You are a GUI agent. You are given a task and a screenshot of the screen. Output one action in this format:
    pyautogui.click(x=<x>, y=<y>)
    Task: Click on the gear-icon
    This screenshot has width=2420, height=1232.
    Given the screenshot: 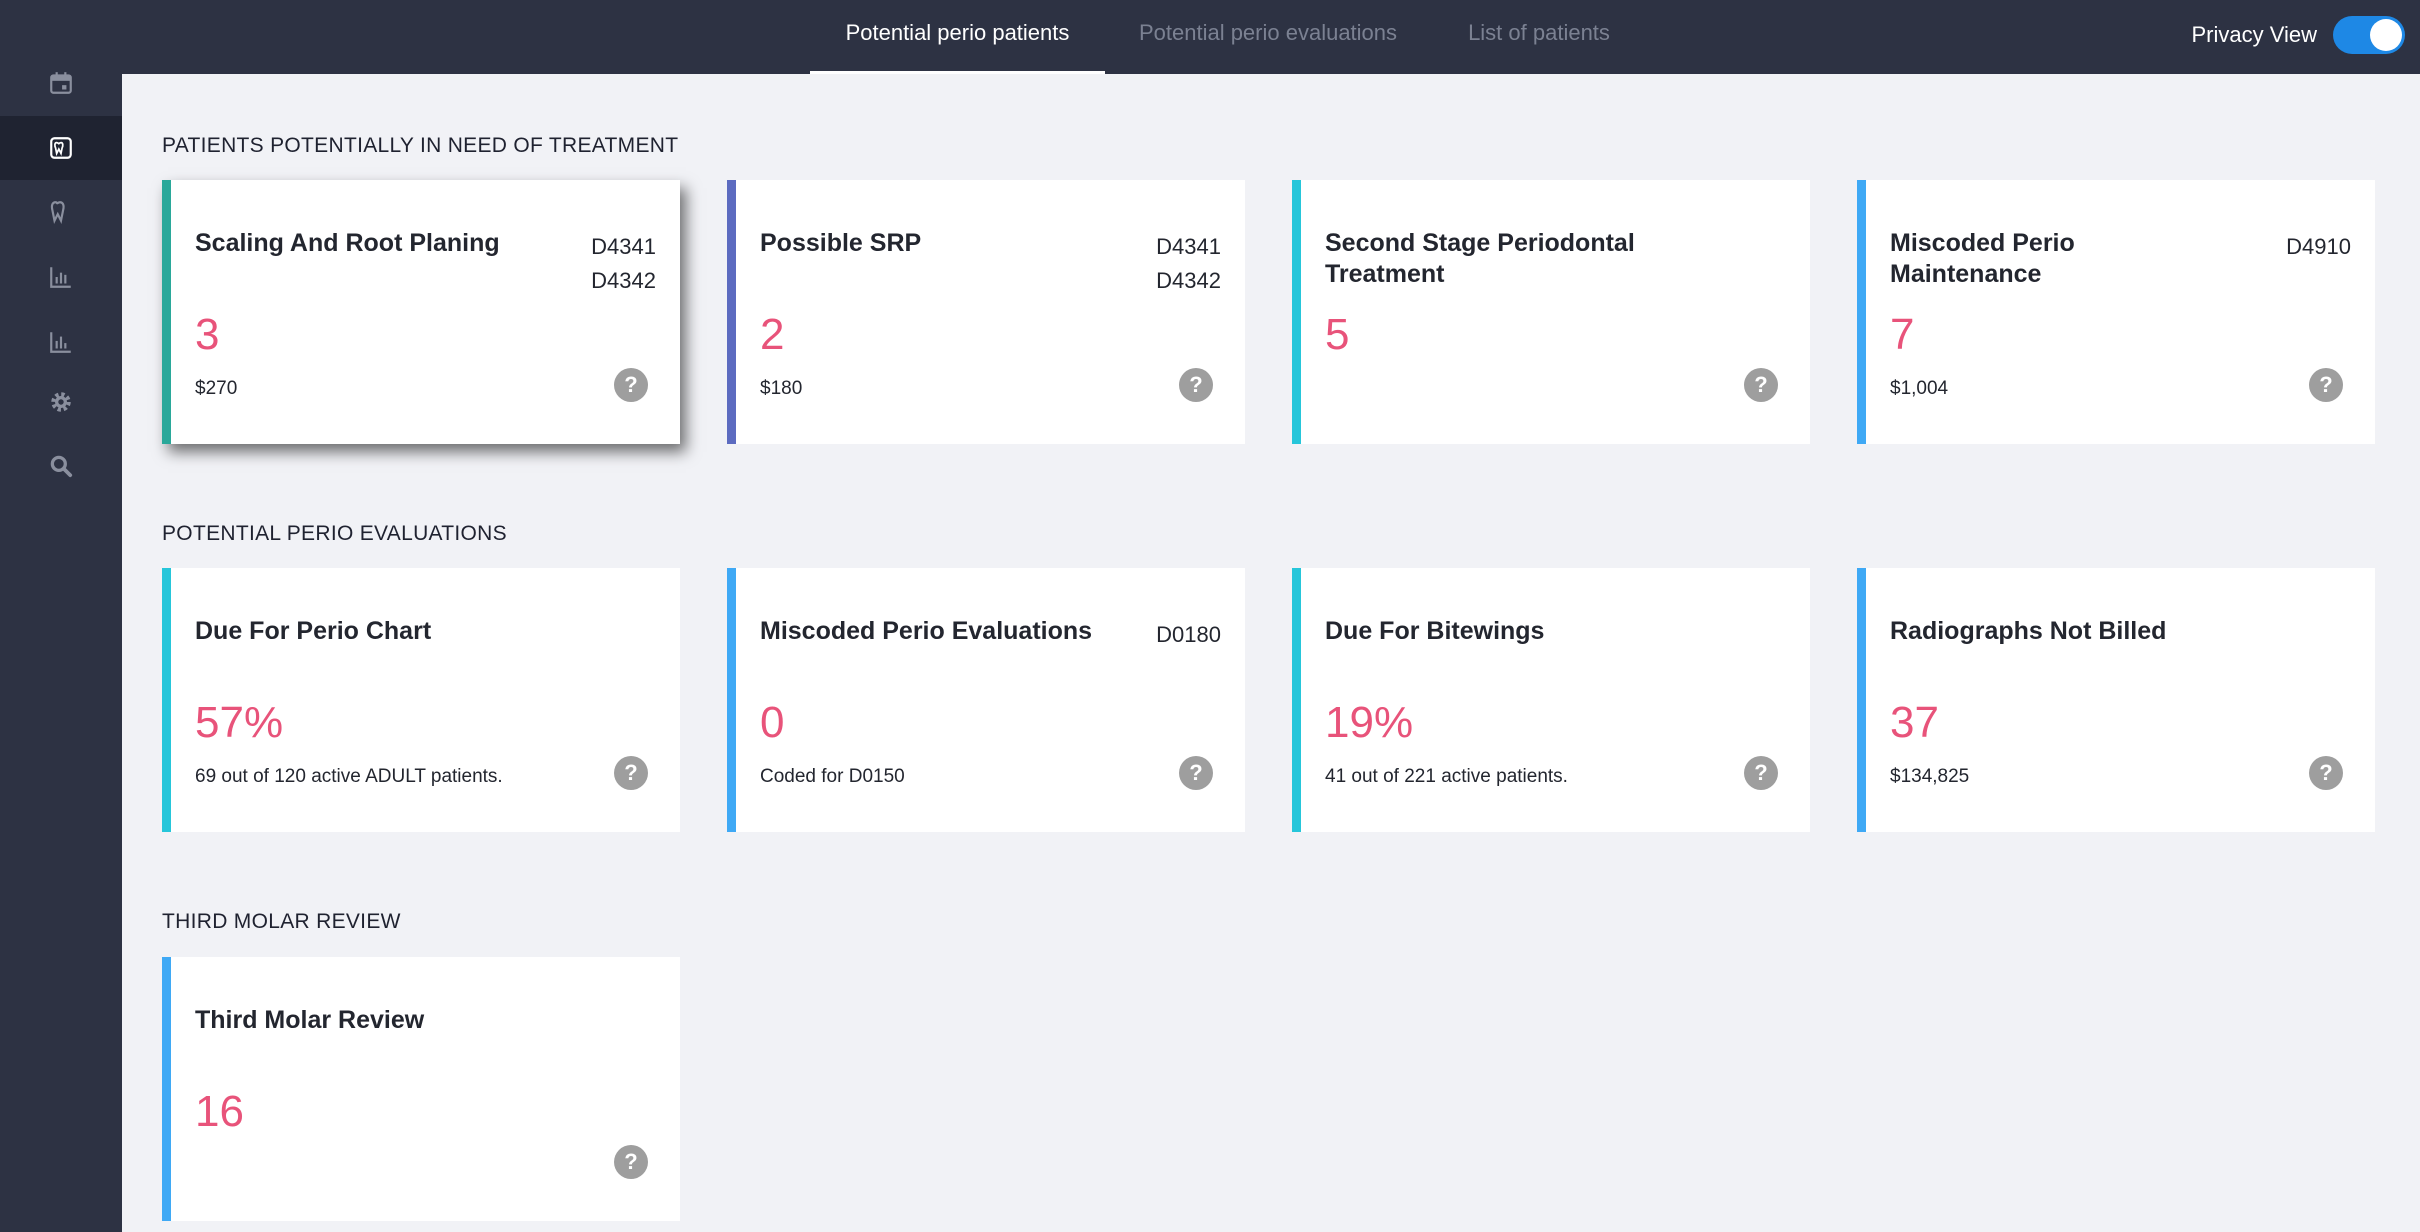 What is the action you would take?
    pyautogui.click(x=61, y=402)
    